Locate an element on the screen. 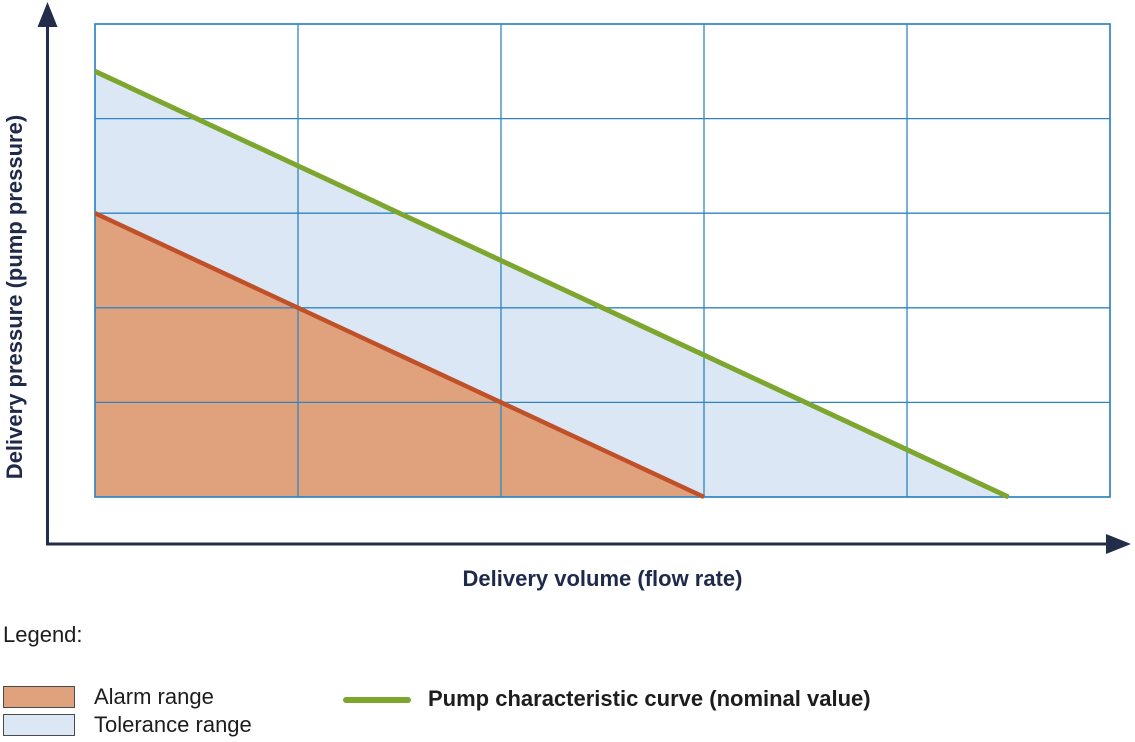 The width and height of the screenshot is (1135, 742). y-axis-arrow-icon is located at coordinates (47, 14).